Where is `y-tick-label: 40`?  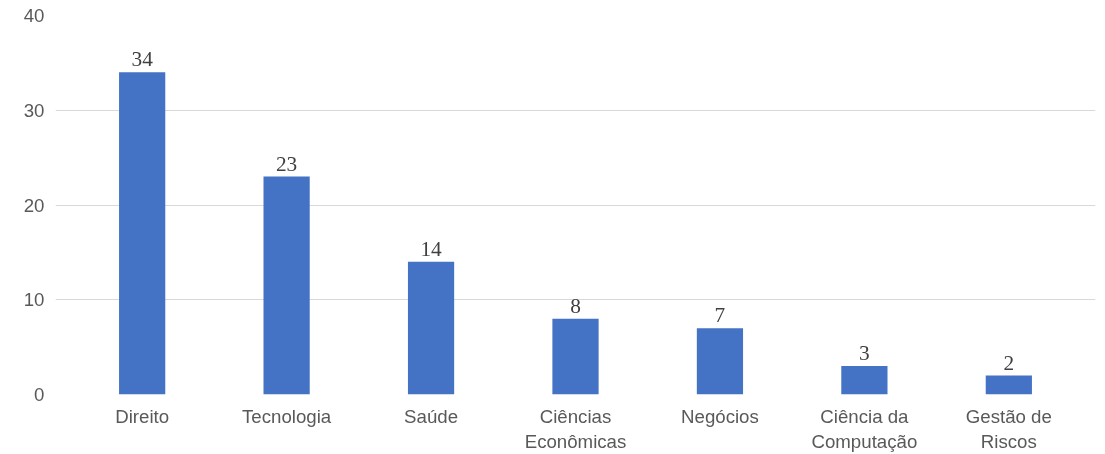
y-tick-label: 40 is located at coordinates (34, 15).